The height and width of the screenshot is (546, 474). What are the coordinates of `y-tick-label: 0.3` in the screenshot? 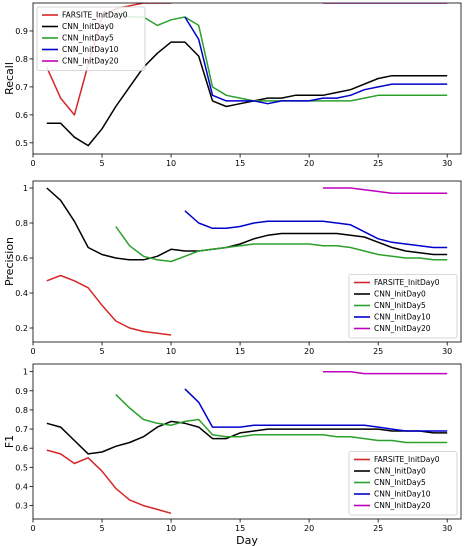 It's located at (21, 506).